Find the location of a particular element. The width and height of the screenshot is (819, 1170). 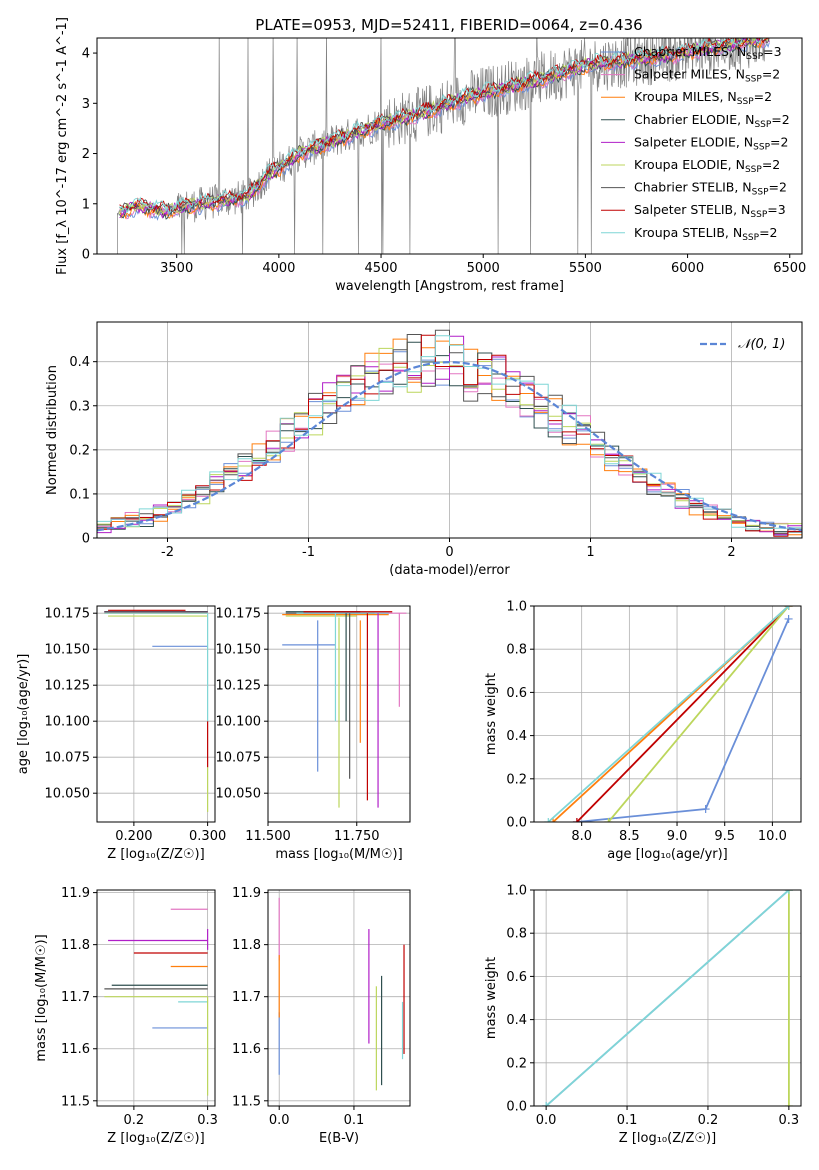

legend-count: =3 is located at coordinates (772, 51).